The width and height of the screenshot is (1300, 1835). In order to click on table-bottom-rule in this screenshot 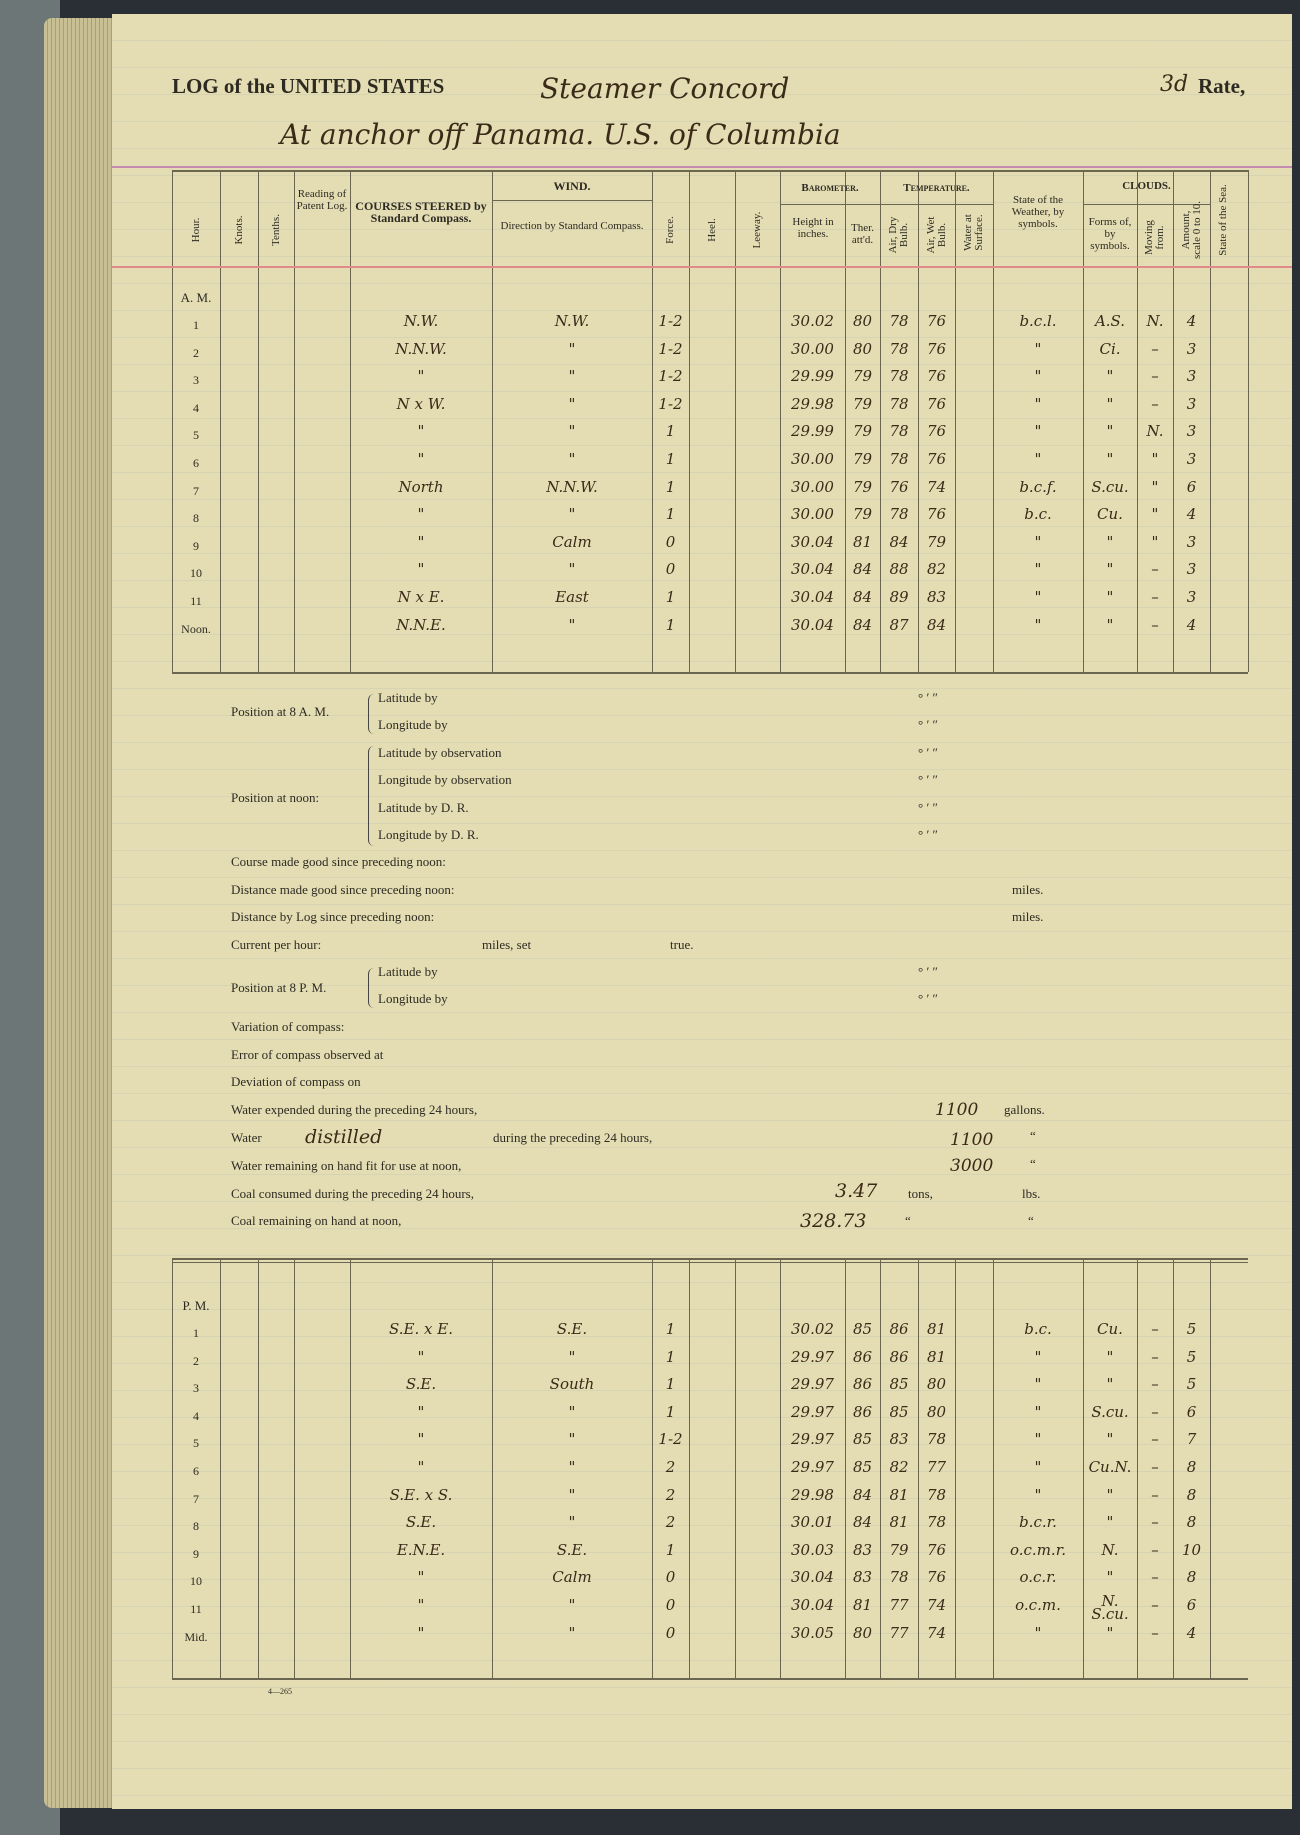, I will do `click(710, 673)`.